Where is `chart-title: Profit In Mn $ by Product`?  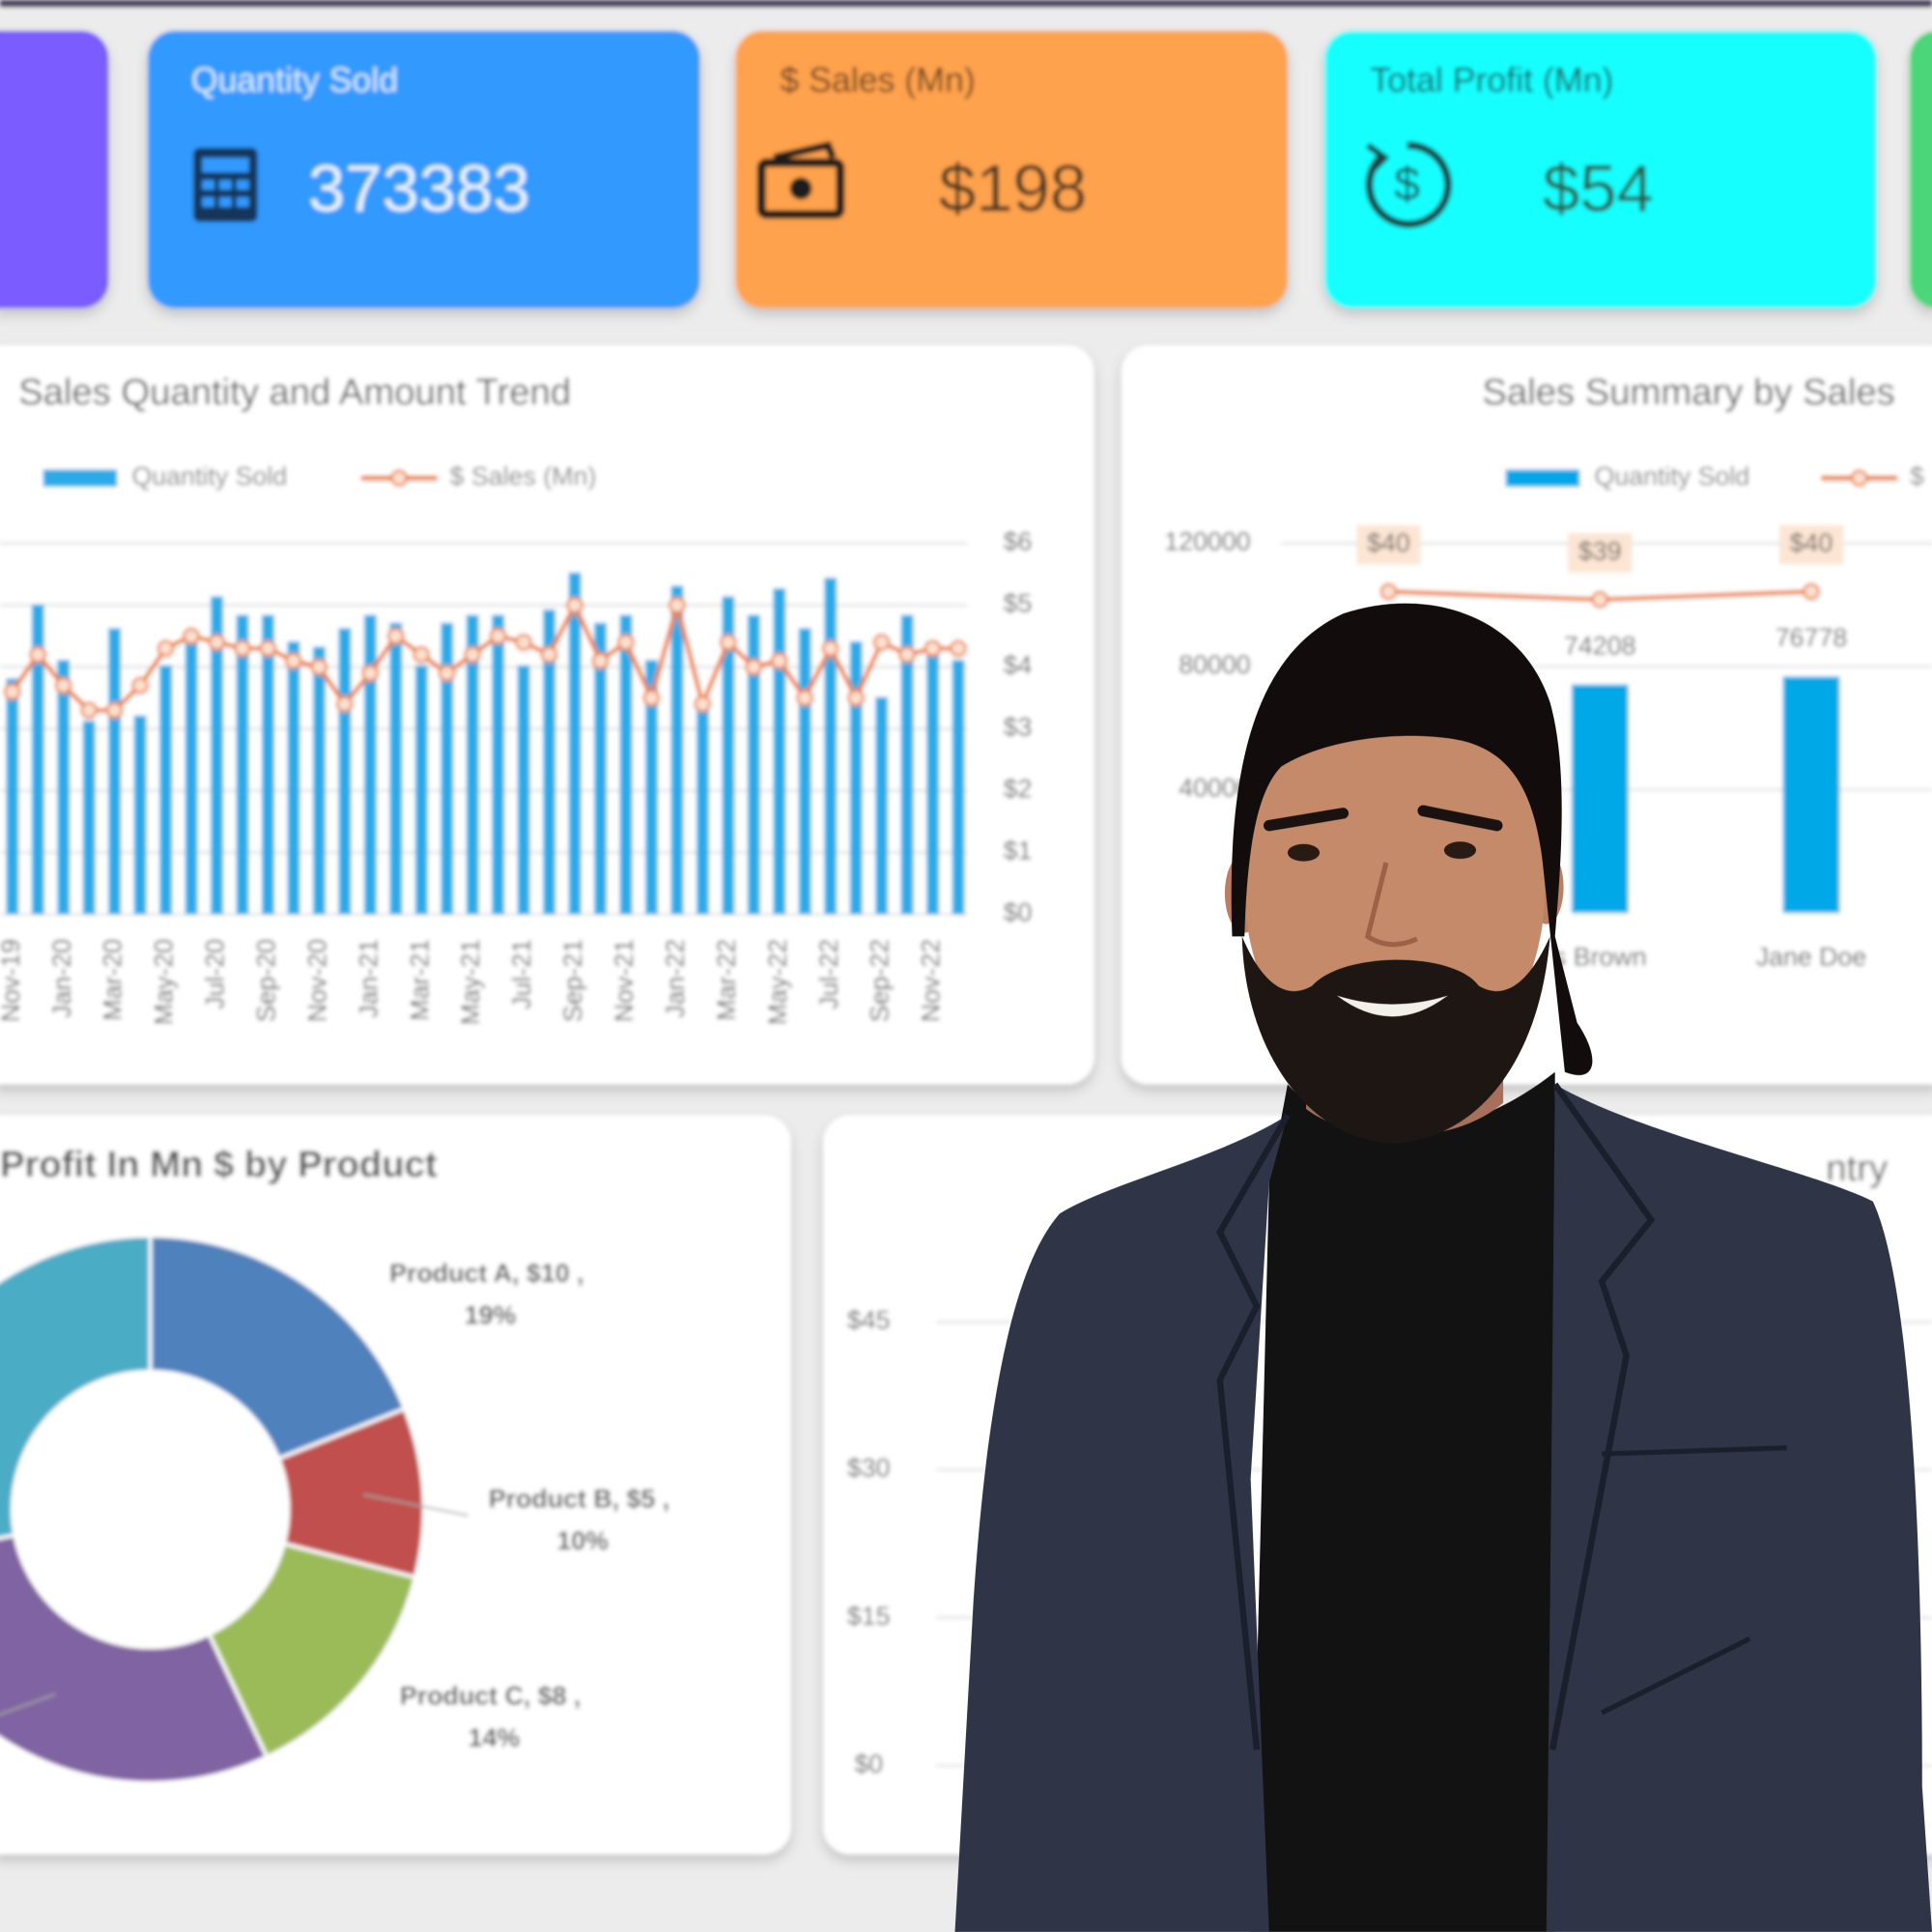 chart-title: Profit In Mn $ by Product is located at coordinates (219, 1164).